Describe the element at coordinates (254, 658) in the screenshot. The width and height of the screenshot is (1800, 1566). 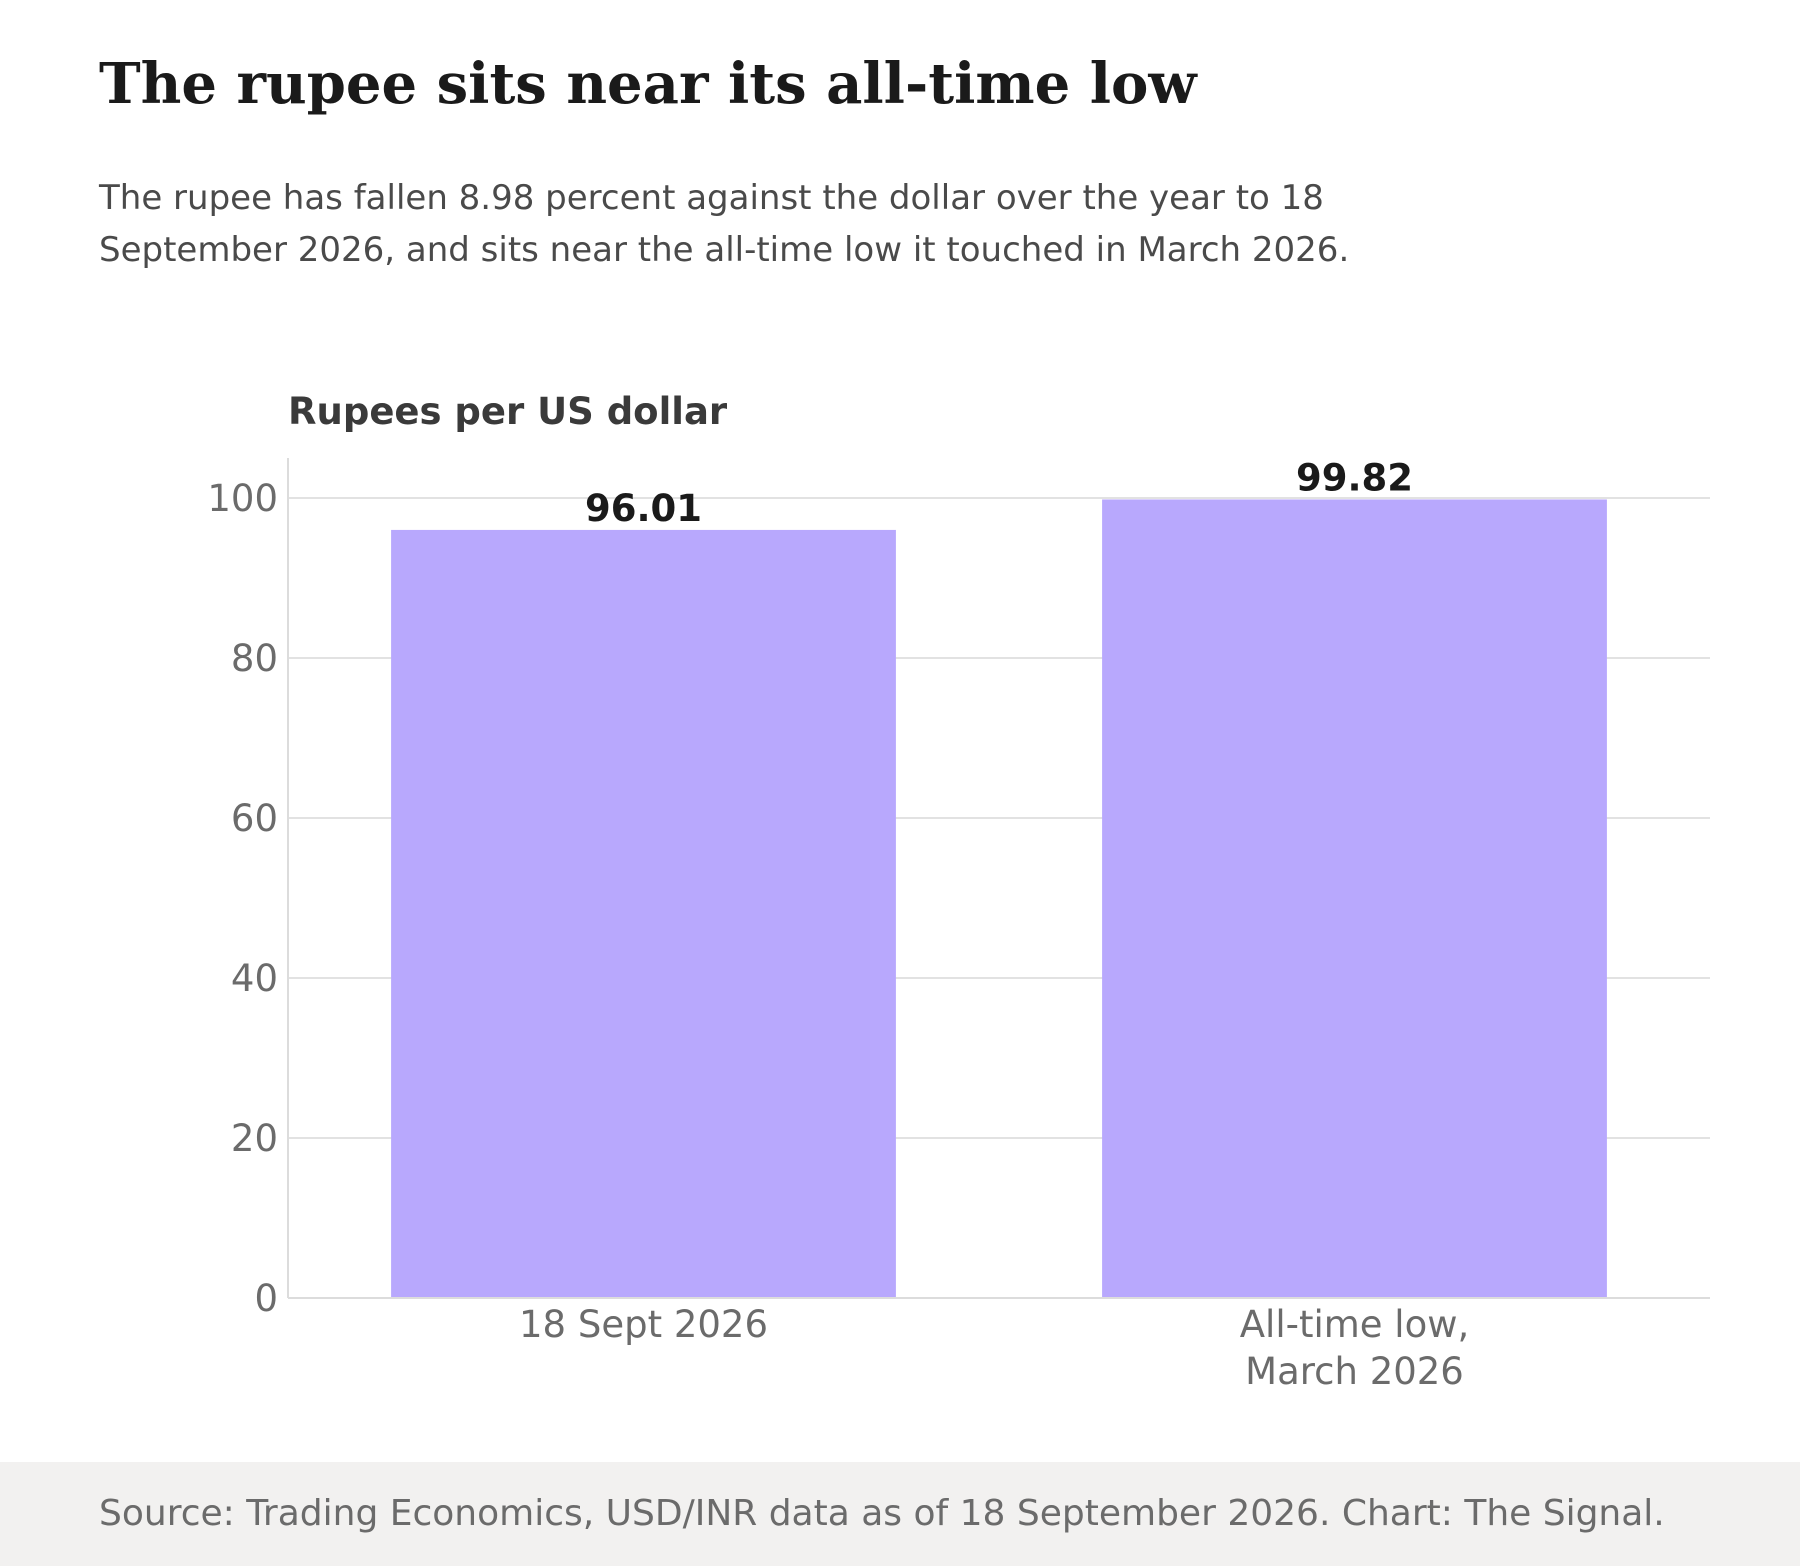
I see `y-tick-label: 80` at that location.